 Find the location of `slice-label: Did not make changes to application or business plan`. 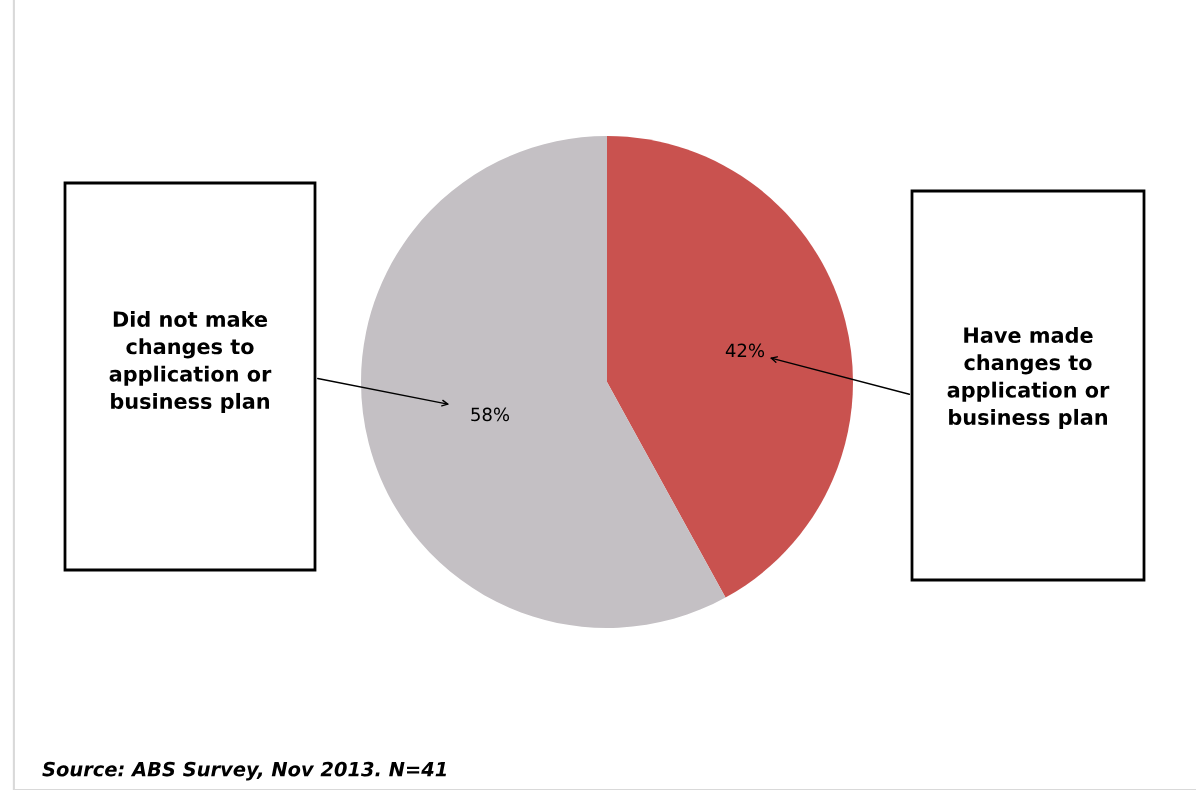

slice-label: Did not make changes to application or business plan is located at coordinates (190, 362).